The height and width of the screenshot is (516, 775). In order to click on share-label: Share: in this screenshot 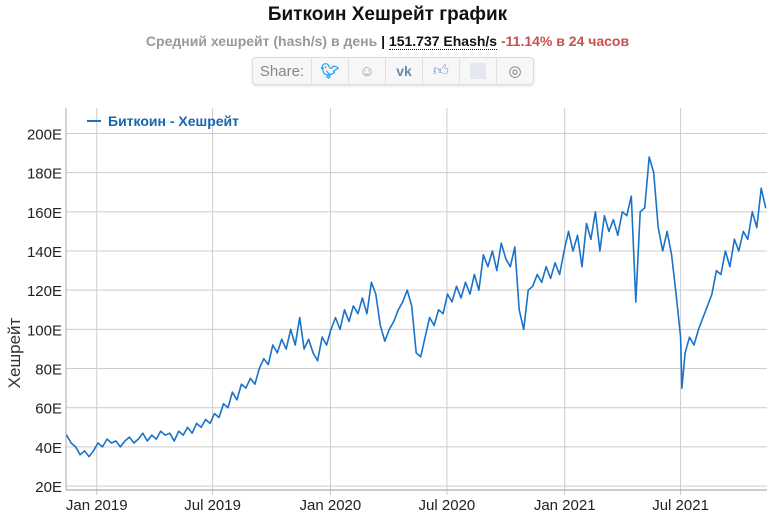, I will do `click(282, 71)`.